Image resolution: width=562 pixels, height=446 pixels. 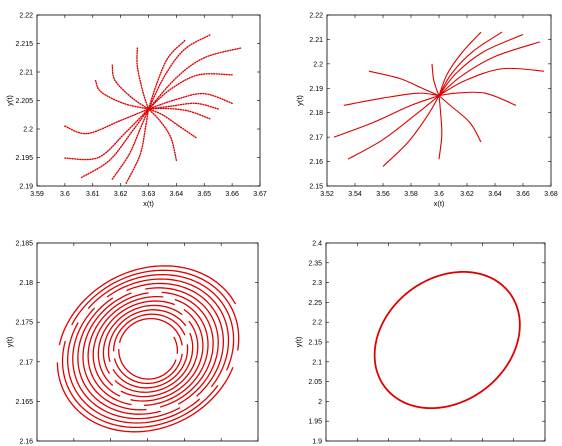 I want to click on y-tick-label: 2.205, so click(x=24, y=101).